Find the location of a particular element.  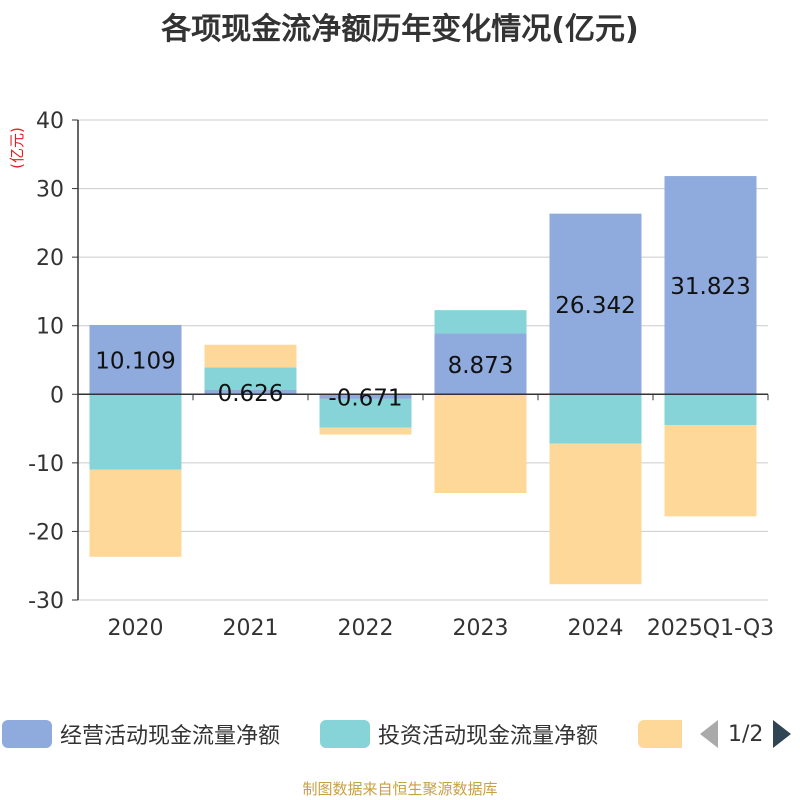

bar-financing-2020 is located at coordinates (135, 513).